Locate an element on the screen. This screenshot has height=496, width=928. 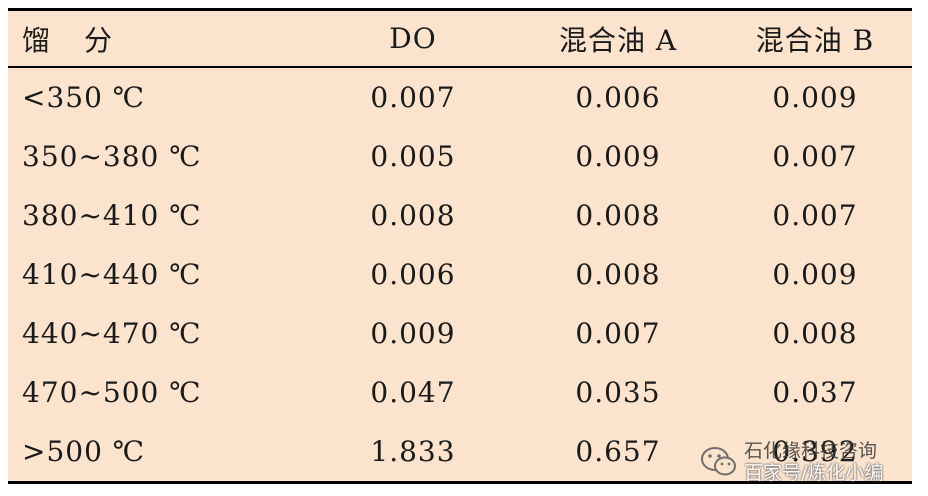
table-row: 470~500 ℃ 0.047 0.035 0.037 is located at coordinates (460, 392).